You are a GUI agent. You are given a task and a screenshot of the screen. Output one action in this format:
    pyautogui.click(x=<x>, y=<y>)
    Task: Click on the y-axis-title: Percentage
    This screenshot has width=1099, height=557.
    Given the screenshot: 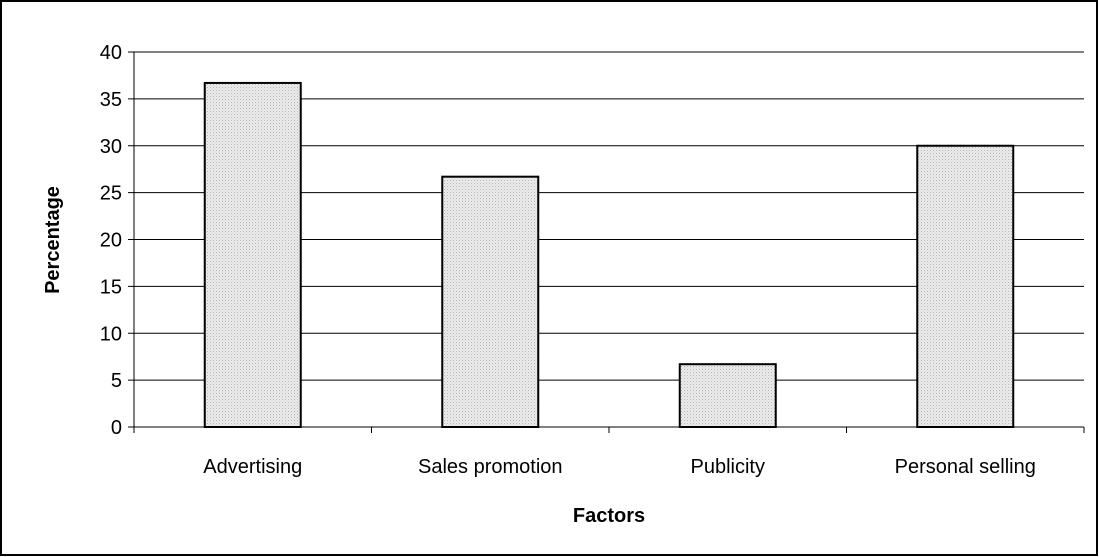 What is the action you would take?
    pyautogui.click(x=53, y=240)
    